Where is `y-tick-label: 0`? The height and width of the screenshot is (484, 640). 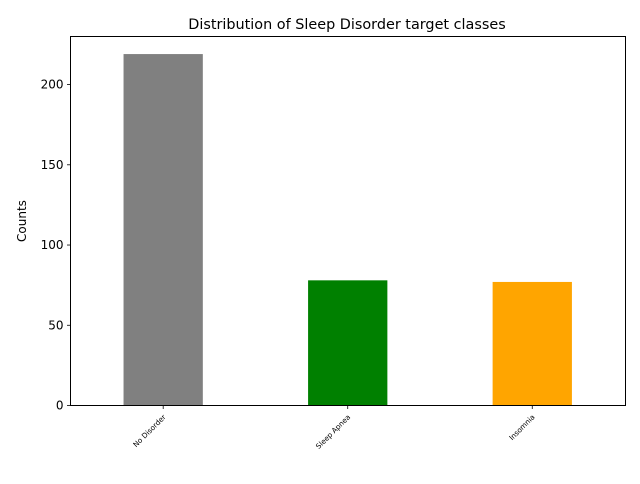
y-tick-label: 0 is located at coordinates (60, 406).